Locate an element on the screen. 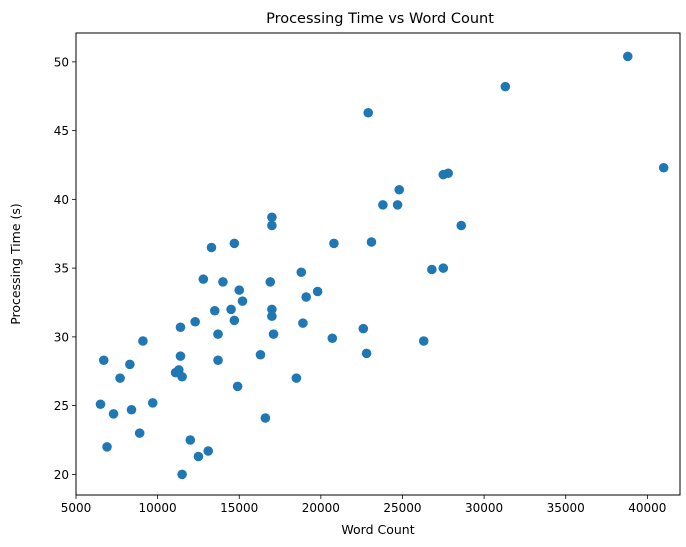 The width and height of the screenshot is (686, 547). x-tick-label: 25000 is located at coordinates (402, 508).